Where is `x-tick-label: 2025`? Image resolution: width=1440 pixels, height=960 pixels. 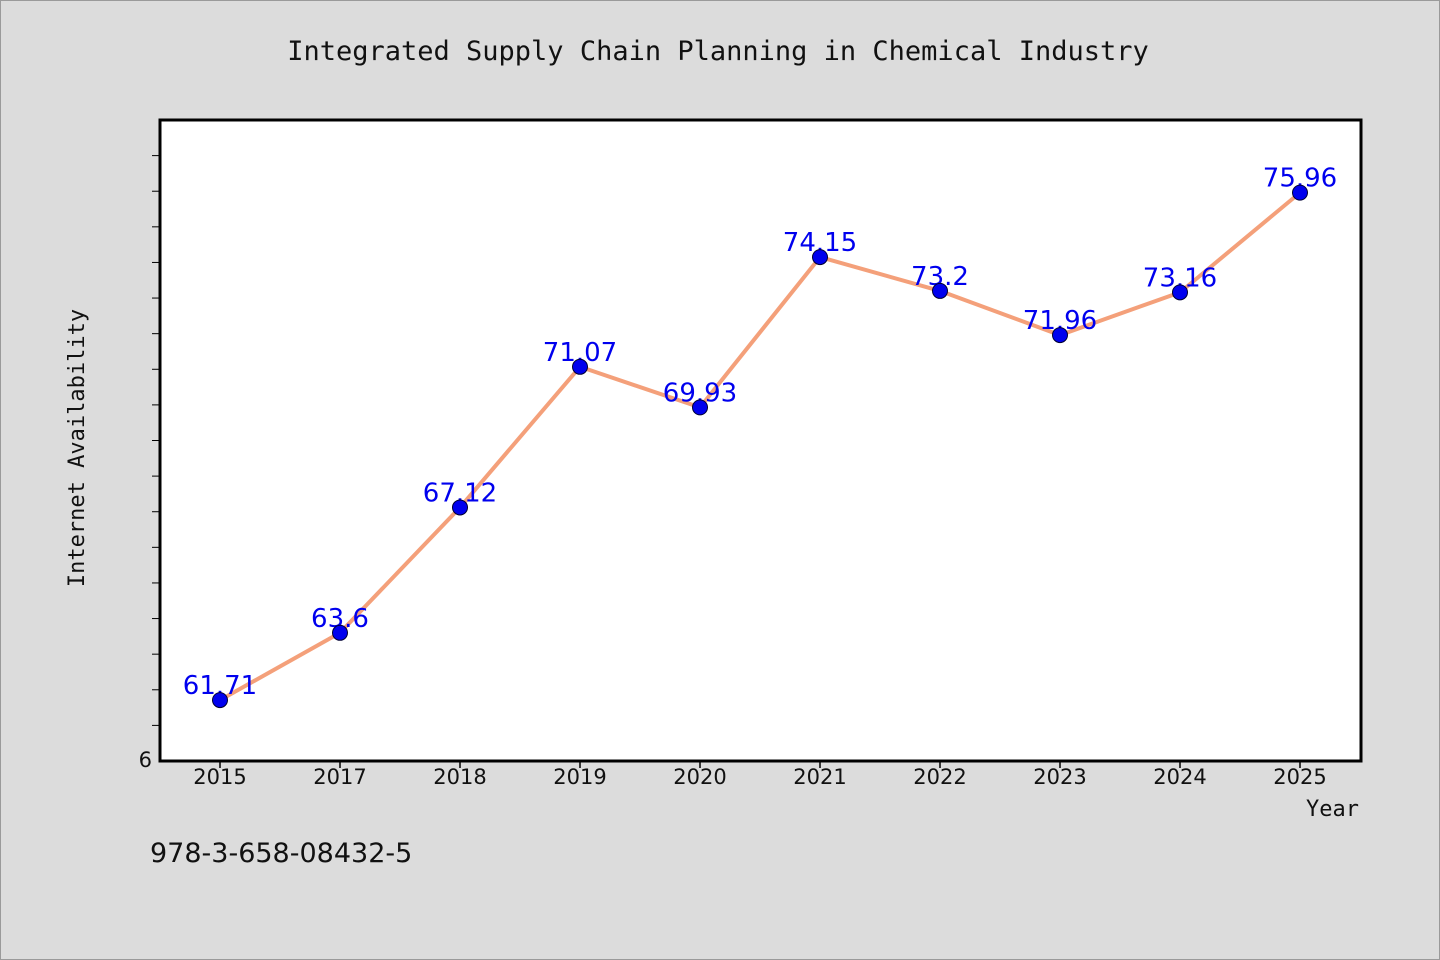 x-tick-label: 2025 is located at coordinates (1299, 777).